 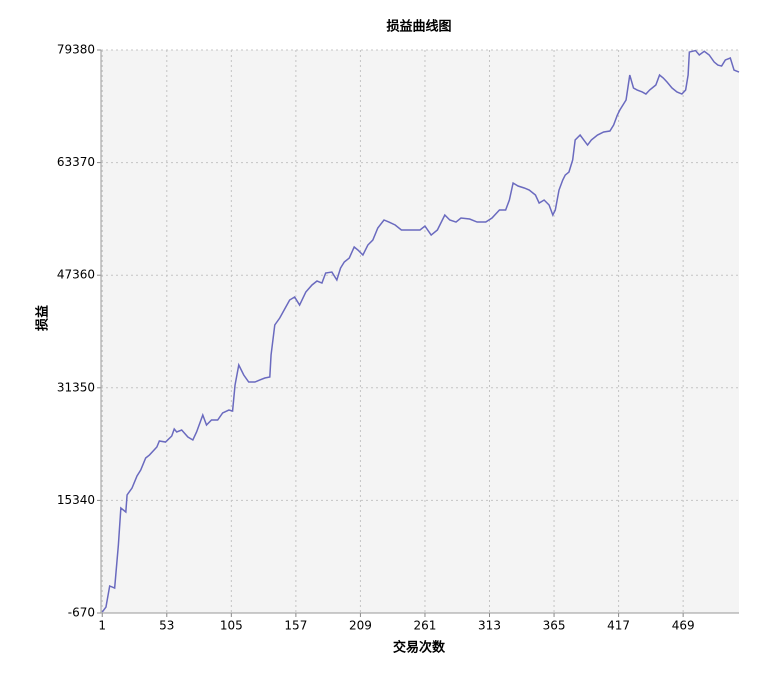 What do you see at coordinates (554, 626) in the screenshot?
I see `x-tick-label: 365` at bounding box center [554, 626].